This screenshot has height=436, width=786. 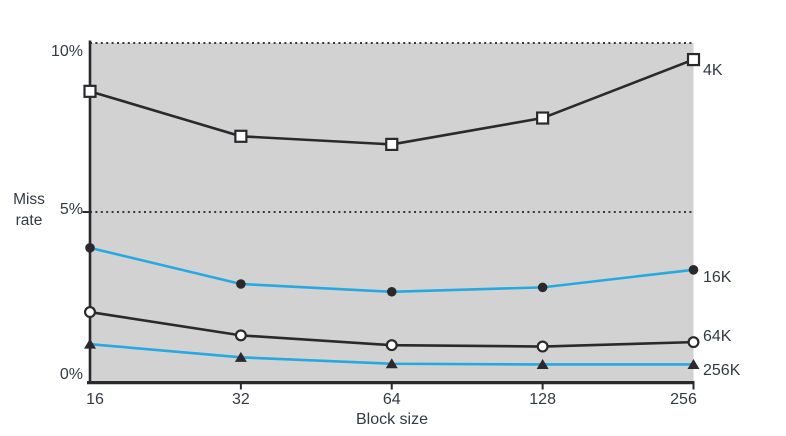 What do you see at coordinates (29, 210) in the screenshot?
I see `y-axis-title: Miss rate` at bounding box center [29, 210].